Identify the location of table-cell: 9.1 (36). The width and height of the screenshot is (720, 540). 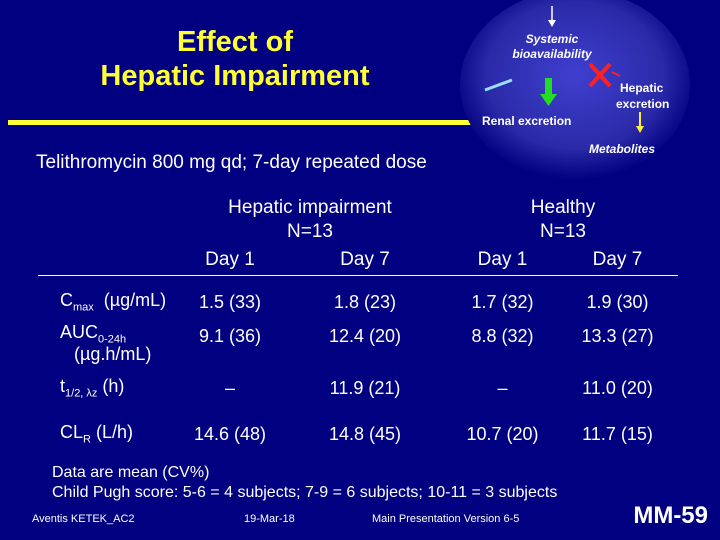
(230, 336).